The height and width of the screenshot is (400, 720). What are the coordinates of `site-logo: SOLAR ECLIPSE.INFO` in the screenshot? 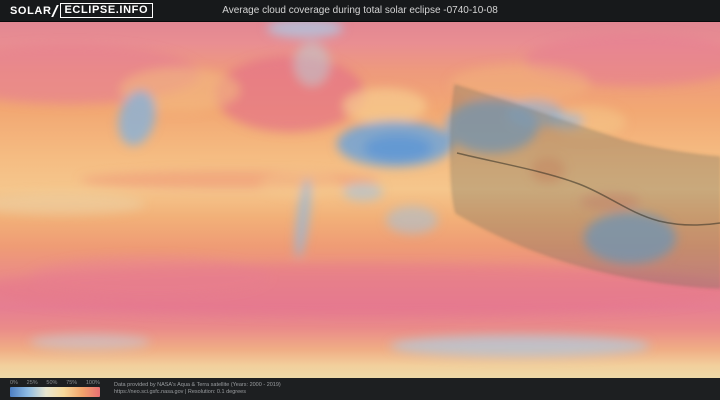 It's located at (82, 10).